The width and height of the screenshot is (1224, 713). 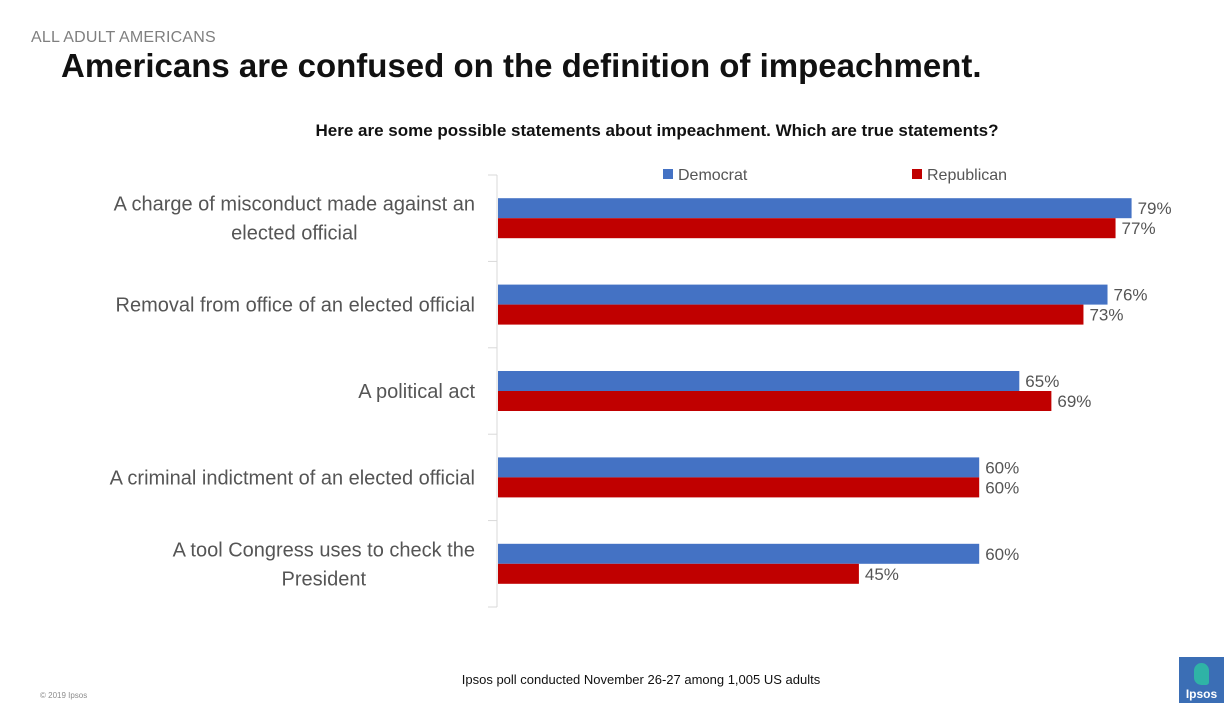 What do you see at coordinates (294, 205) in the screenshot?
I see `category-label-1: A charge of misconduct made against an` at bounding box center [294, 205].